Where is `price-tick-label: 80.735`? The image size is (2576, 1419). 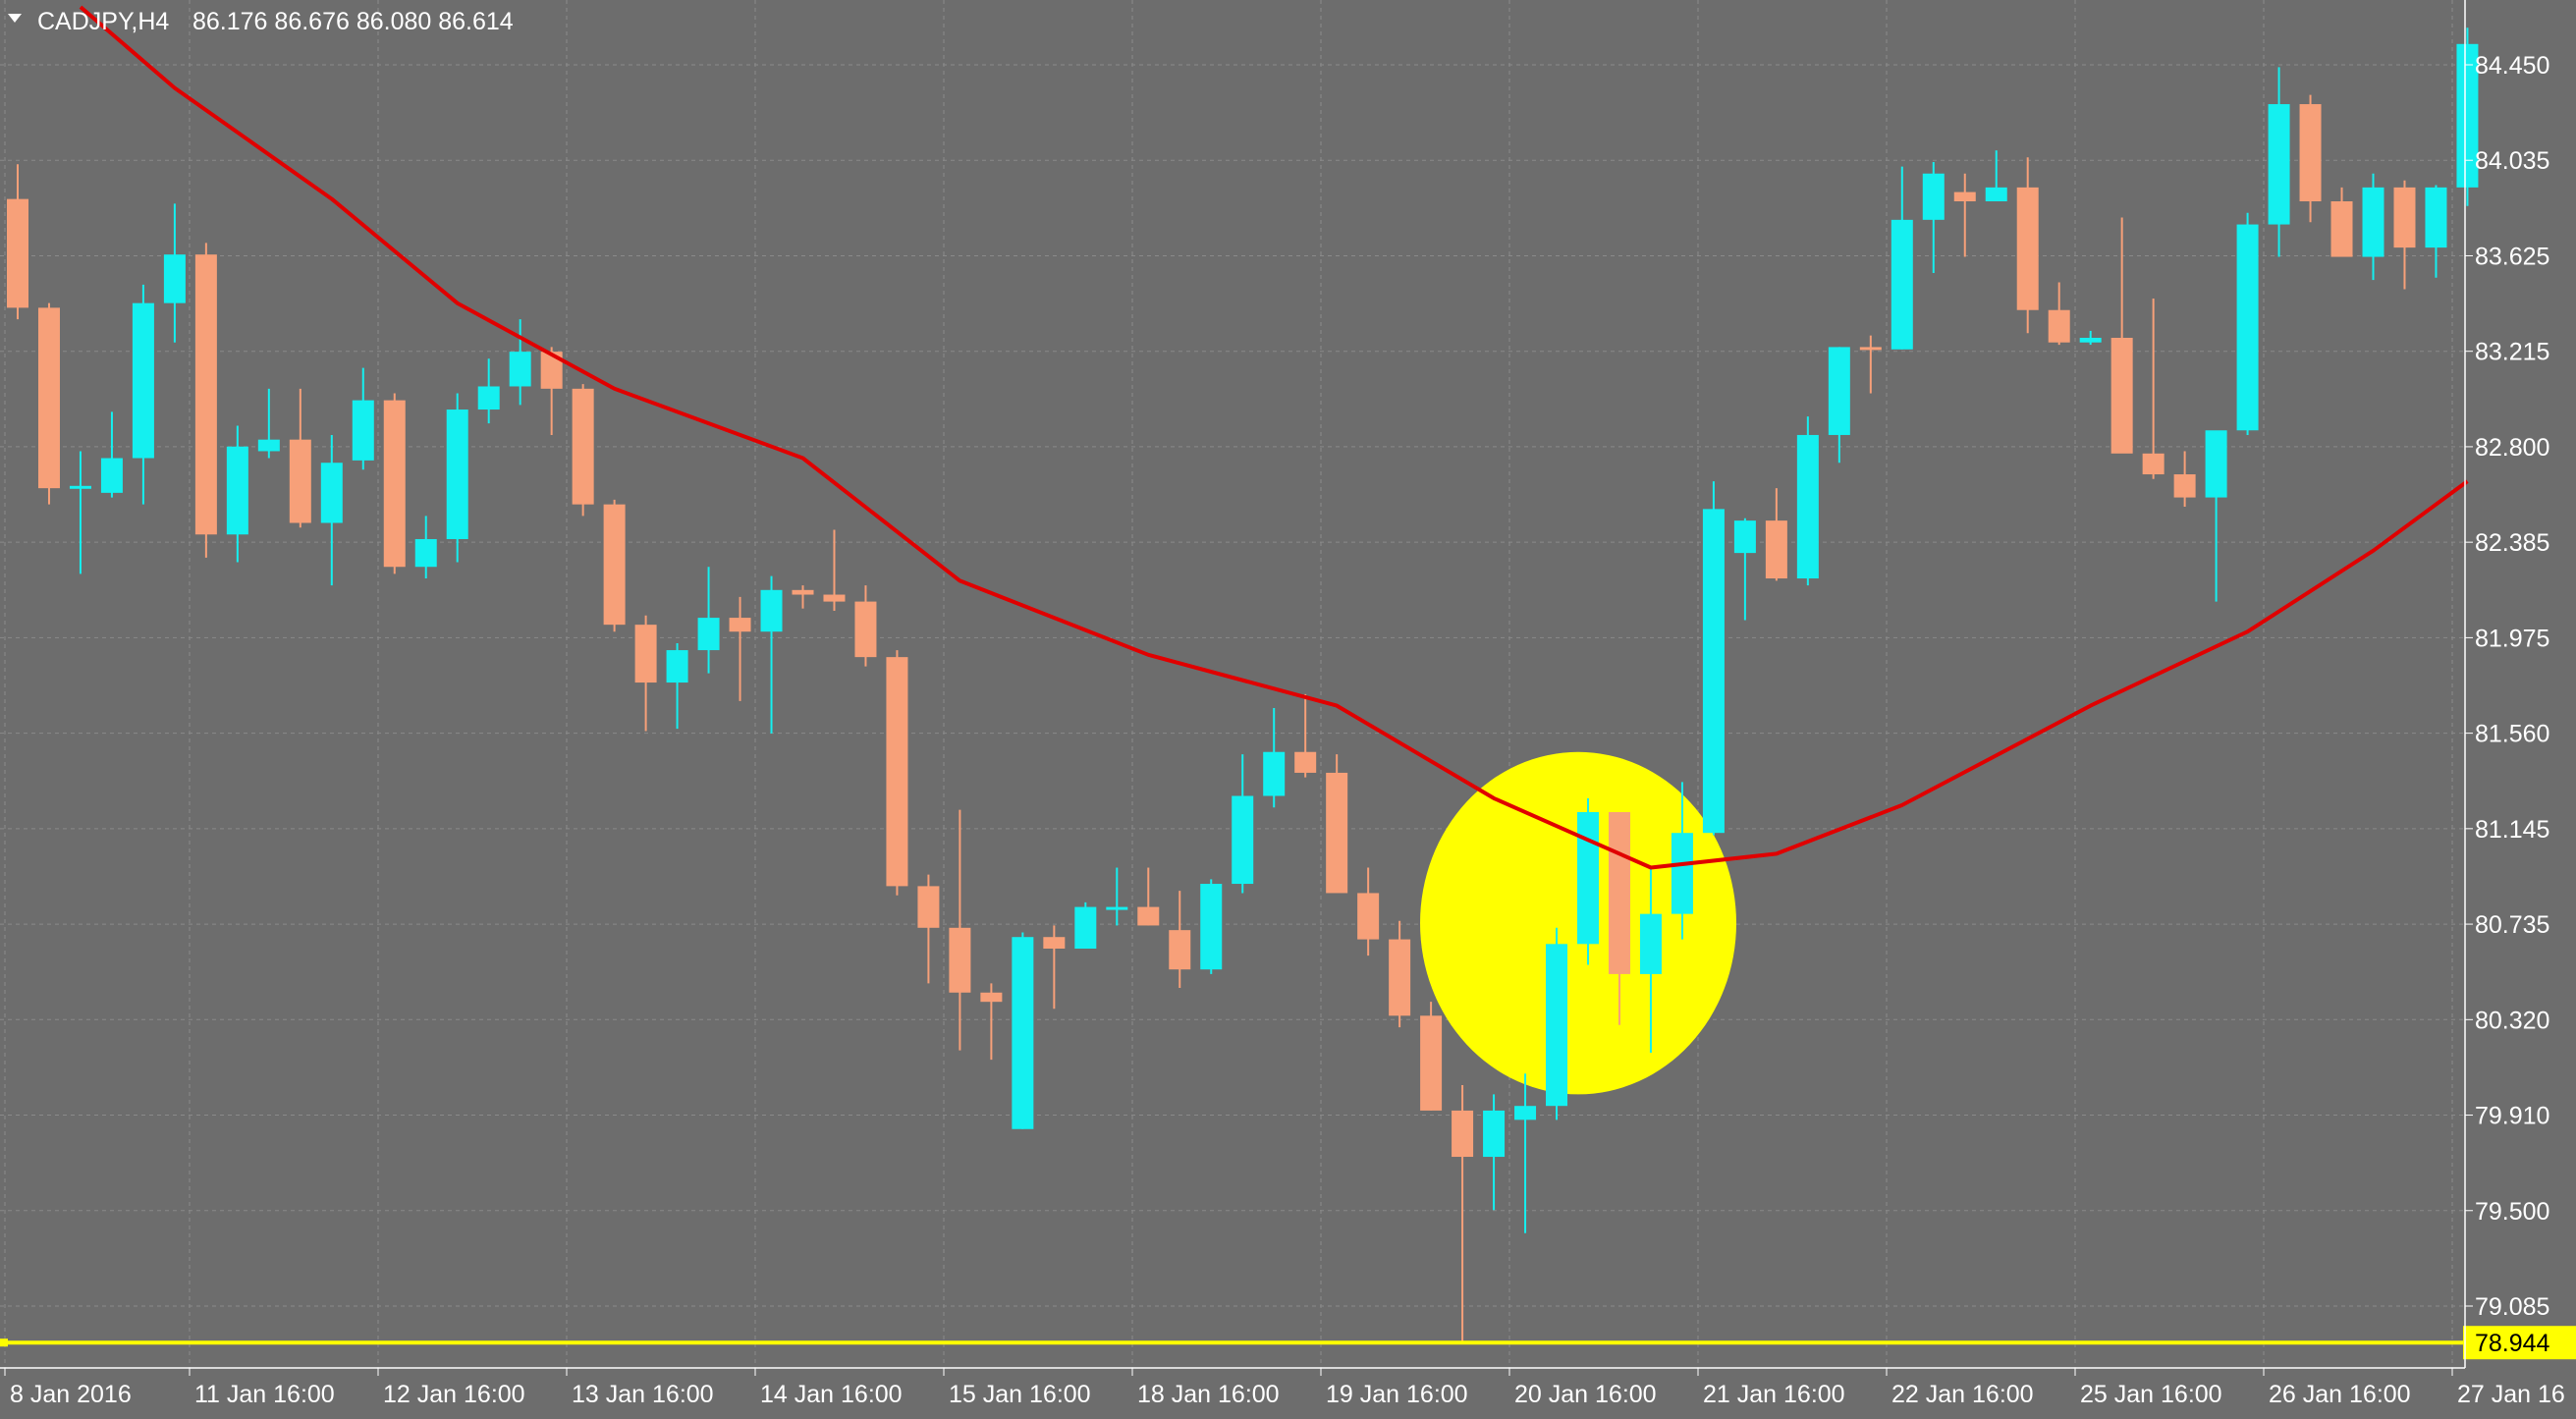
price-tick-label: 80.735 is located at coordinates (2512, 925).